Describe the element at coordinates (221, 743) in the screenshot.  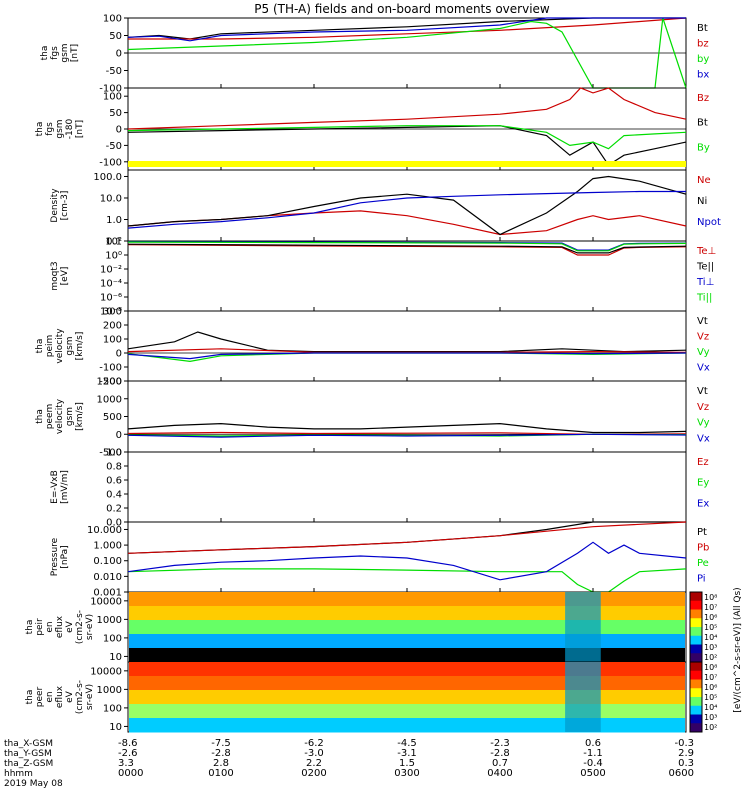
I see `ephemeris-value: -7.5` at that location.